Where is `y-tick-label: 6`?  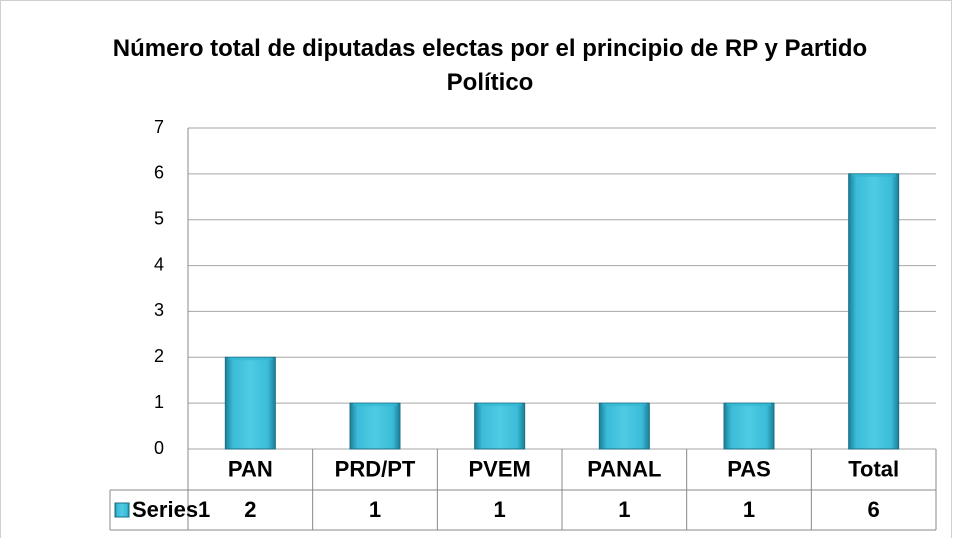 y-tick-label: 6 is located at coordinates (159, 173).